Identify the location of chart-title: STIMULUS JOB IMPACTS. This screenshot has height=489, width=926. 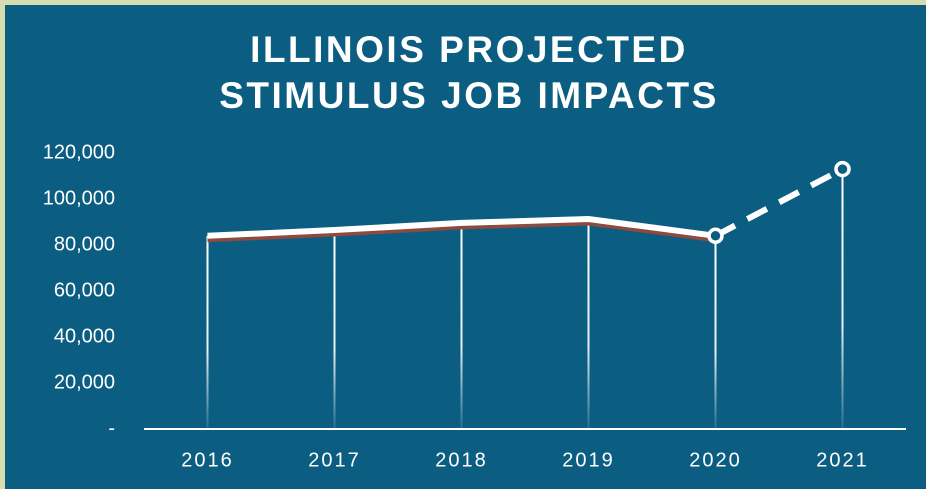
(469, 95).